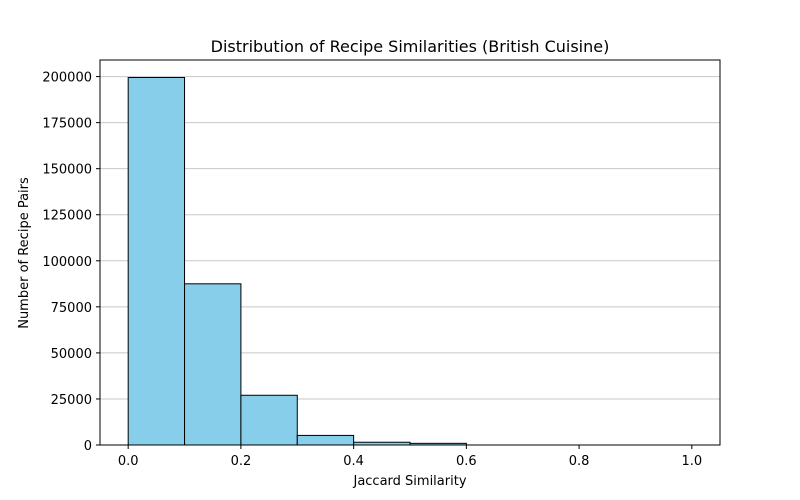 The image size is (800, 500). Describe the element at coordinates (88, 446) in the screenshot. I see `y-tick-label: 0` at that location.